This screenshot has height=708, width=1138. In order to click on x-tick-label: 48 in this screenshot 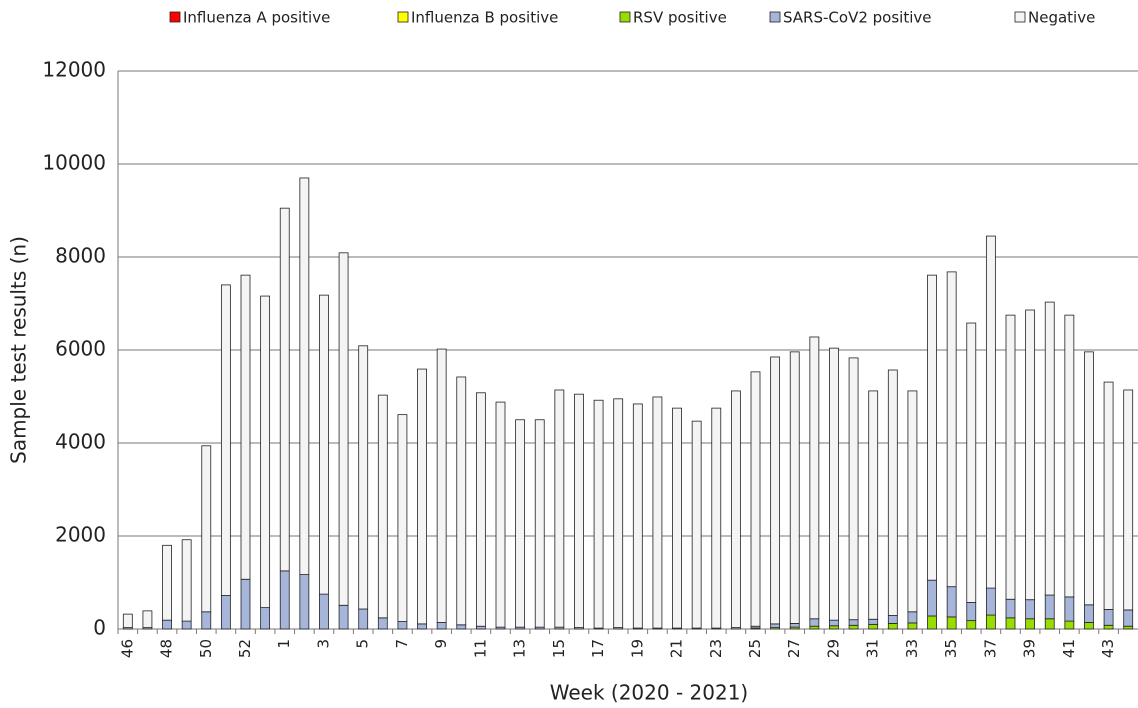, I will do `click(167, 648)`.